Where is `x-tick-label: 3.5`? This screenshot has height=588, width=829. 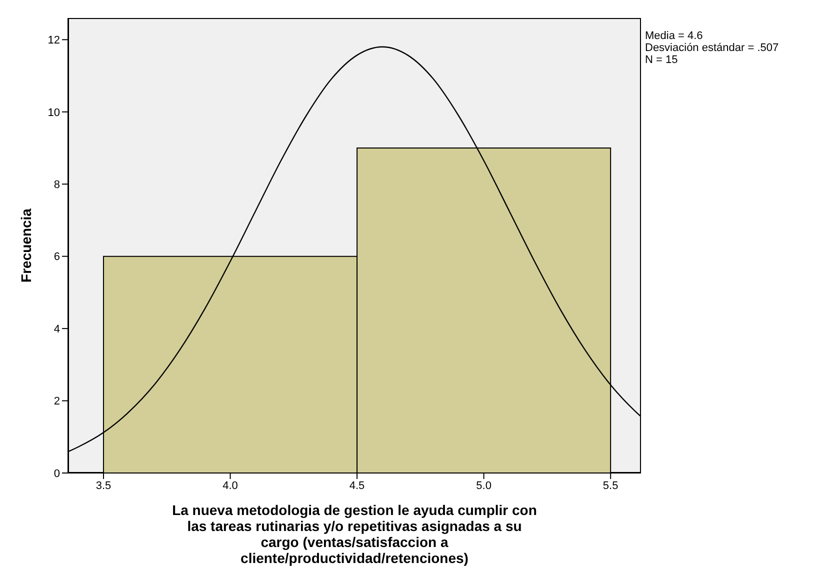 x-tick-label: 3.5 is located at coordinates (104, 486).